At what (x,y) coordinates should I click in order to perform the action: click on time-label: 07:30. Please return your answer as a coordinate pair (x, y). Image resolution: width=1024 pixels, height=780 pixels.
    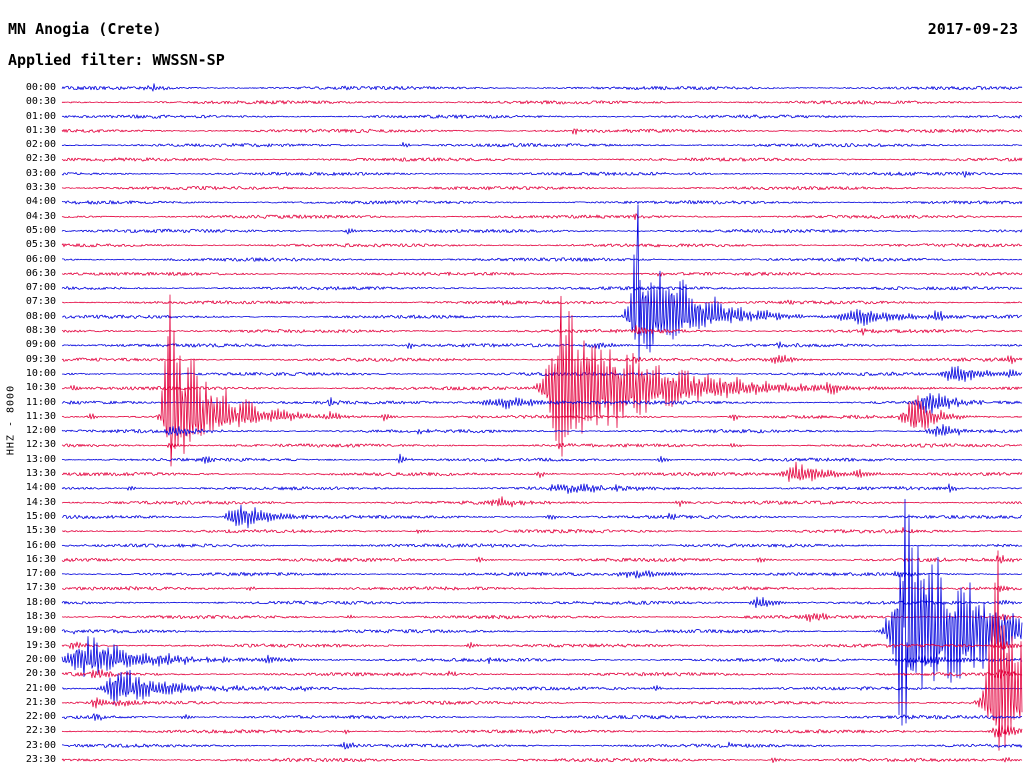
    Looking at the image, I should click on (40, 302).